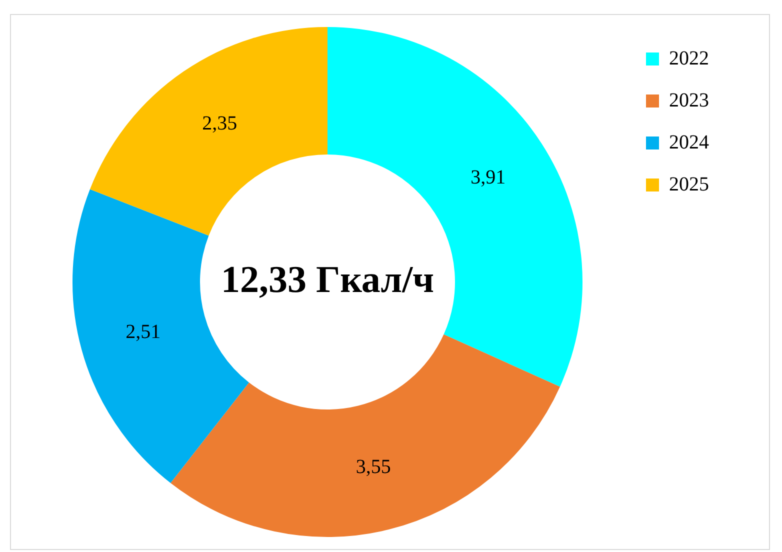 Image resolution: width=782 pixels, height=552 pixels. I want to click on data-label: 3,91, so click(488, 177).